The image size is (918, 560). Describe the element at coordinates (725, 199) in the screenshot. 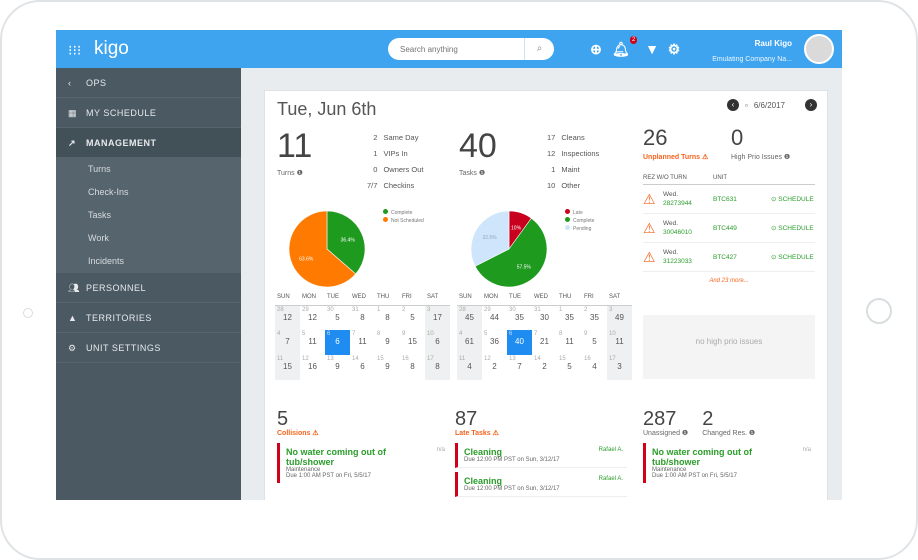

I see `unit-link: BTC631` at that location.